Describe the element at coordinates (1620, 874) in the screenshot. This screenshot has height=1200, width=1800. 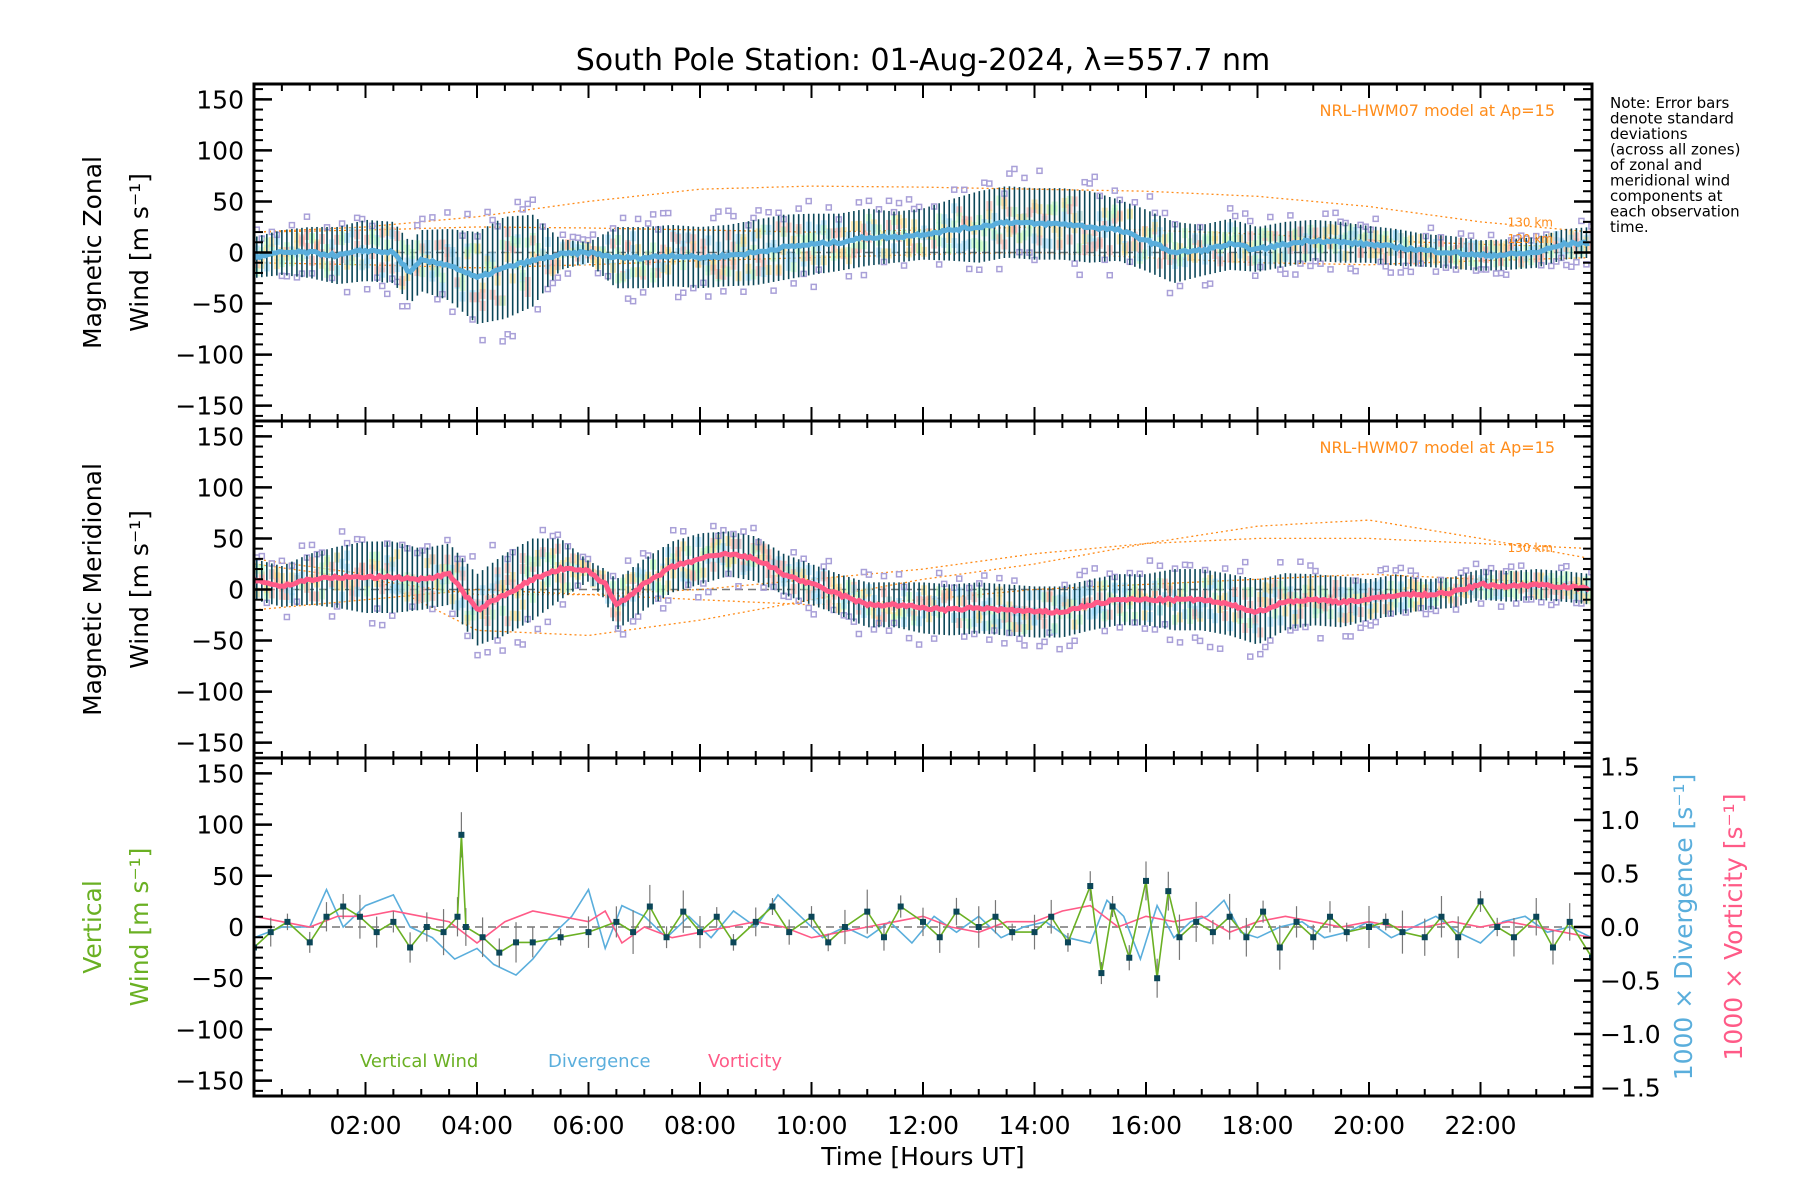
I see `right-tick-label: 0.5` at that location.